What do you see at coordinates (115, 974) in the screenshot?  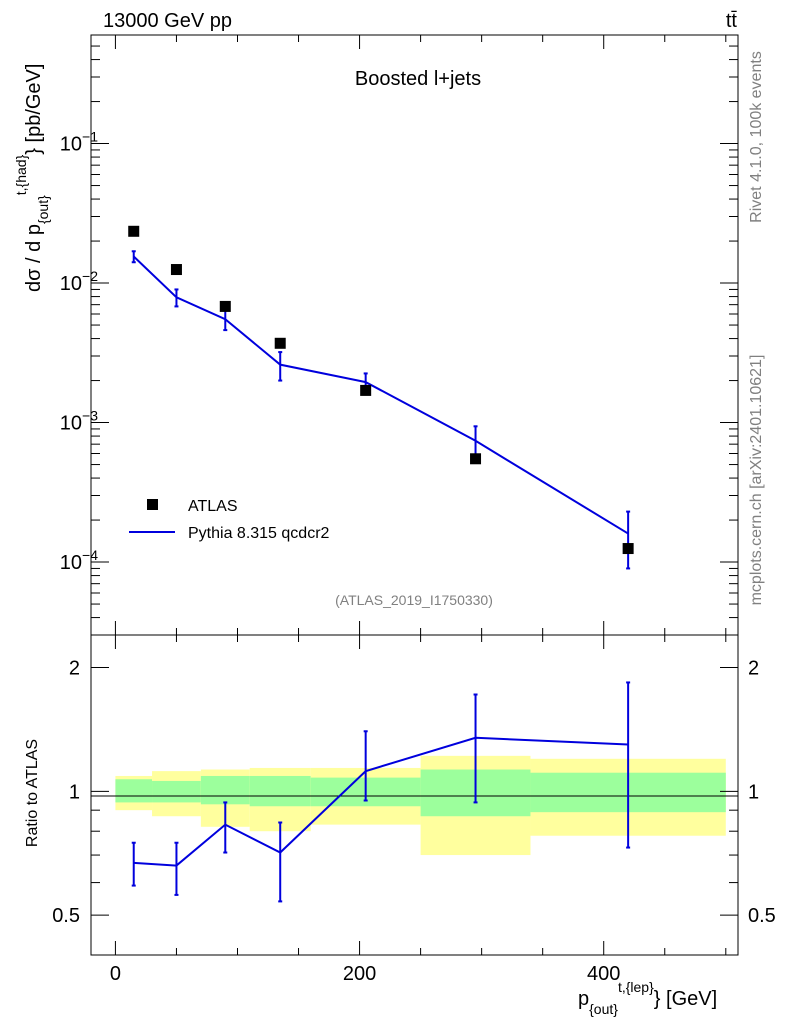 I see `x-tick-label: 0` at bounding box center [115, 974].